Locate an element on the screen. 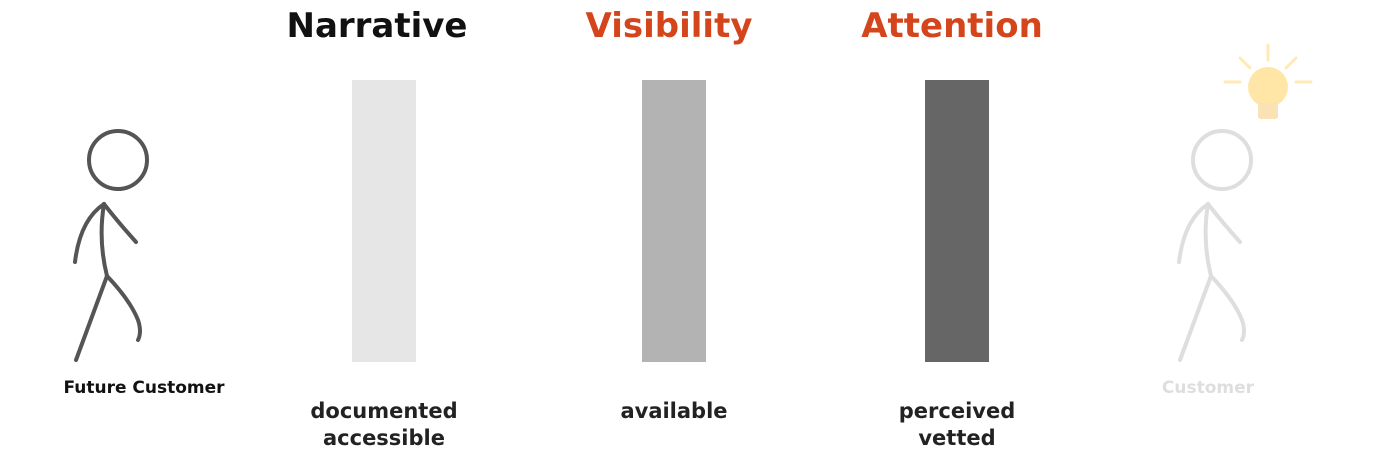  description-line: perceived is located at coordinates (957, 411).